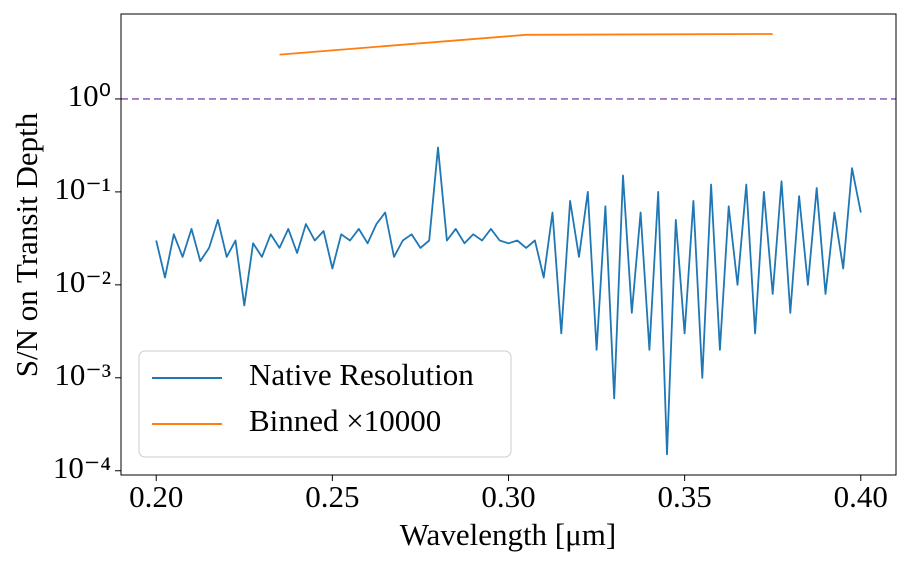 The height and width of the screenshot is (566, 909). What do you see at coordinates (89, 95) in the screenshot?
I see `y-tick-label: 10⁰` at bounding box center [89, 95].